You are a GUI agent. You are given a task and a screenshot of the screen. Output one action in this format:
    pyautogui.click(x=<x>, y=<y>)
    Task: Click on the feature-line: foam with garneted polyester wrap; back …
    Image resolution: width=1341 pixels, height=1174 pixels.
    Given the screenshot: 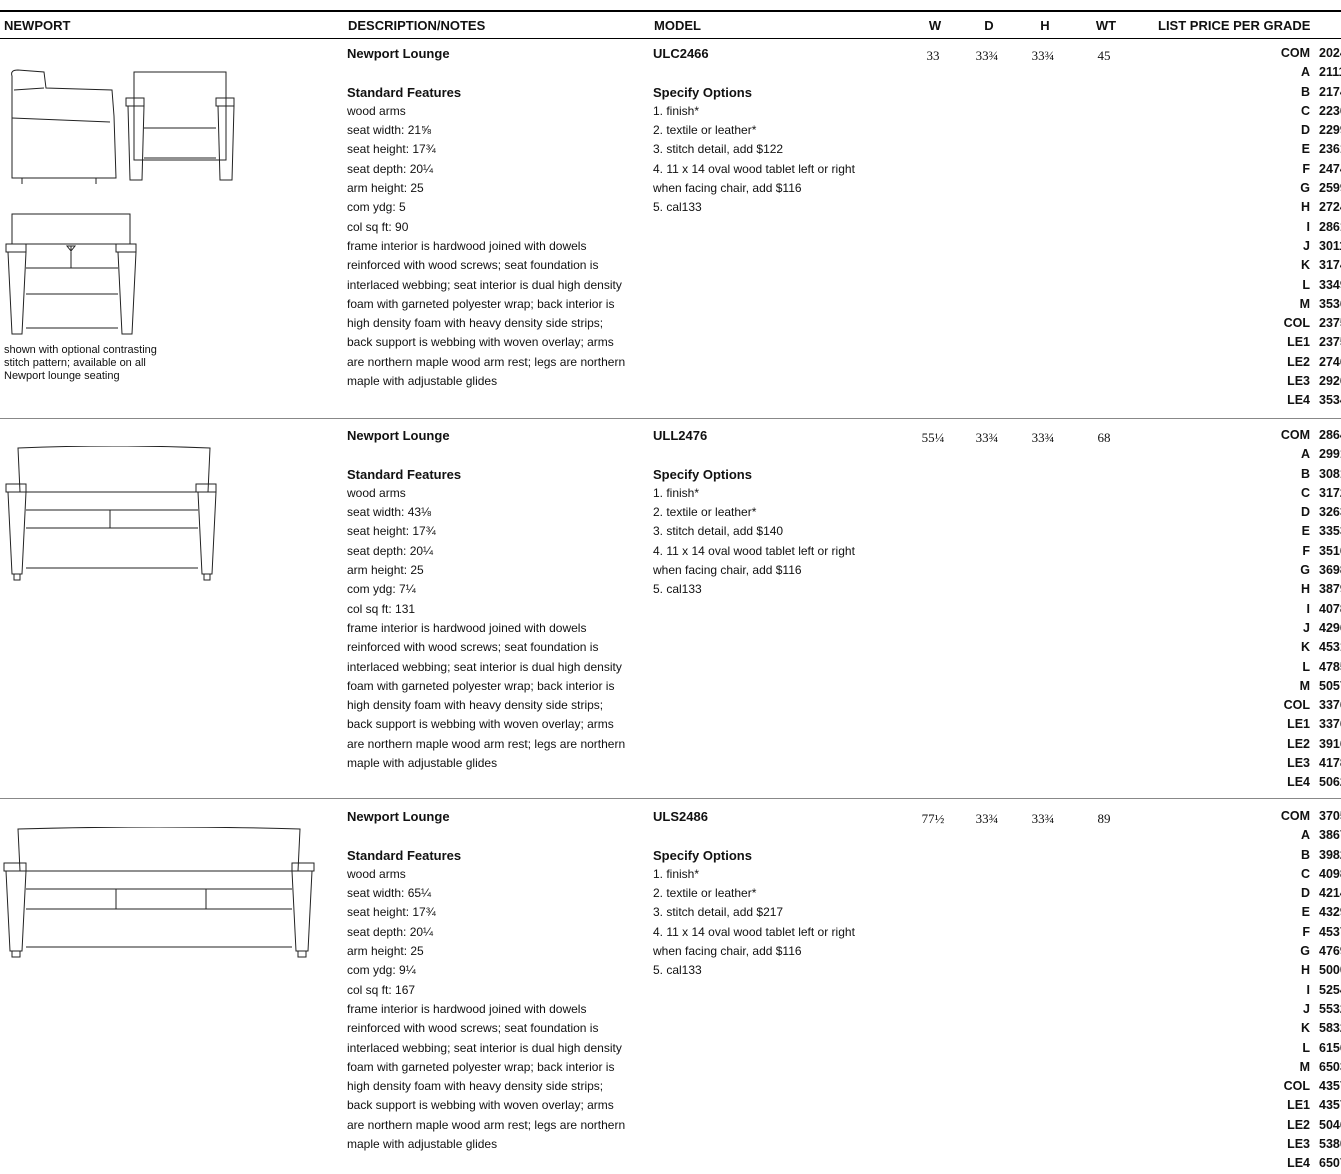 What is the action you would take?
    pyautogui.click(x=481, y=303)
    